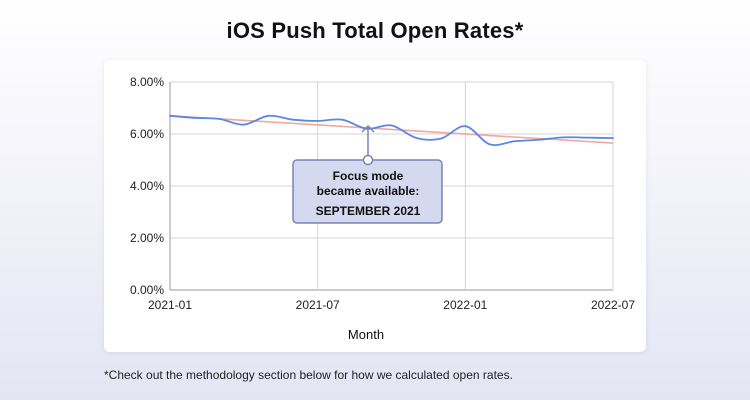 The image size is (750, 400). Describe the element at coordinates (147, 134) in the screenshot. I see `y-tick-label: 6.00%` at that location.